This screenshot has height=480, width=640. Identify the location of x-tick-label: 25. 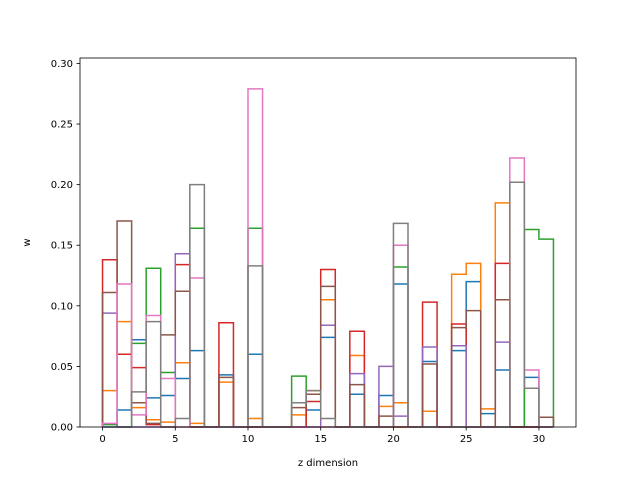
(466, 439).